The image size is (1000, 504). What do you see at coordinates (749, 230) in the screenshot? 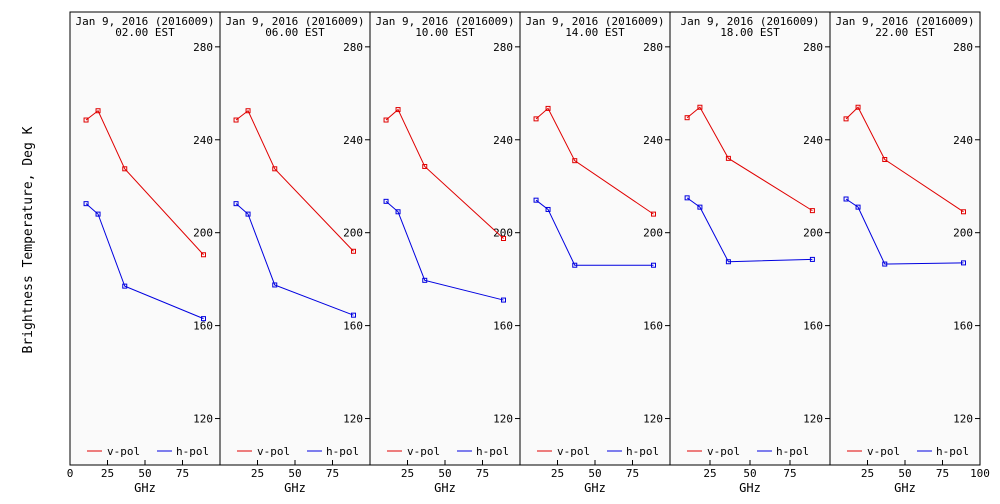
I see `panel-5-h-pol-line` at bounding box center [749, 230].